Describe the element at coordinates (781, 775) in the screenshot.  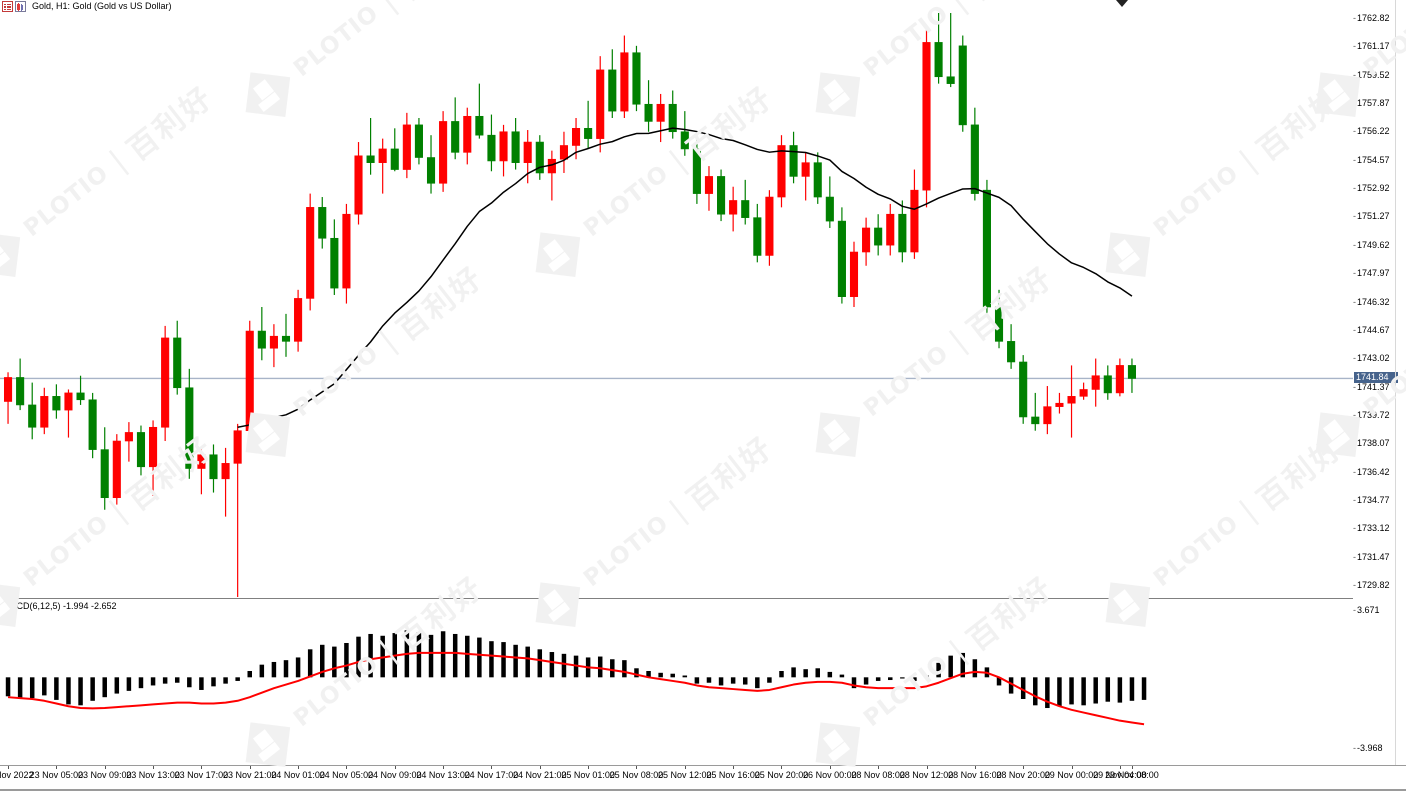
I see `time-tick-label: 25 Nov 20:00` at that location.